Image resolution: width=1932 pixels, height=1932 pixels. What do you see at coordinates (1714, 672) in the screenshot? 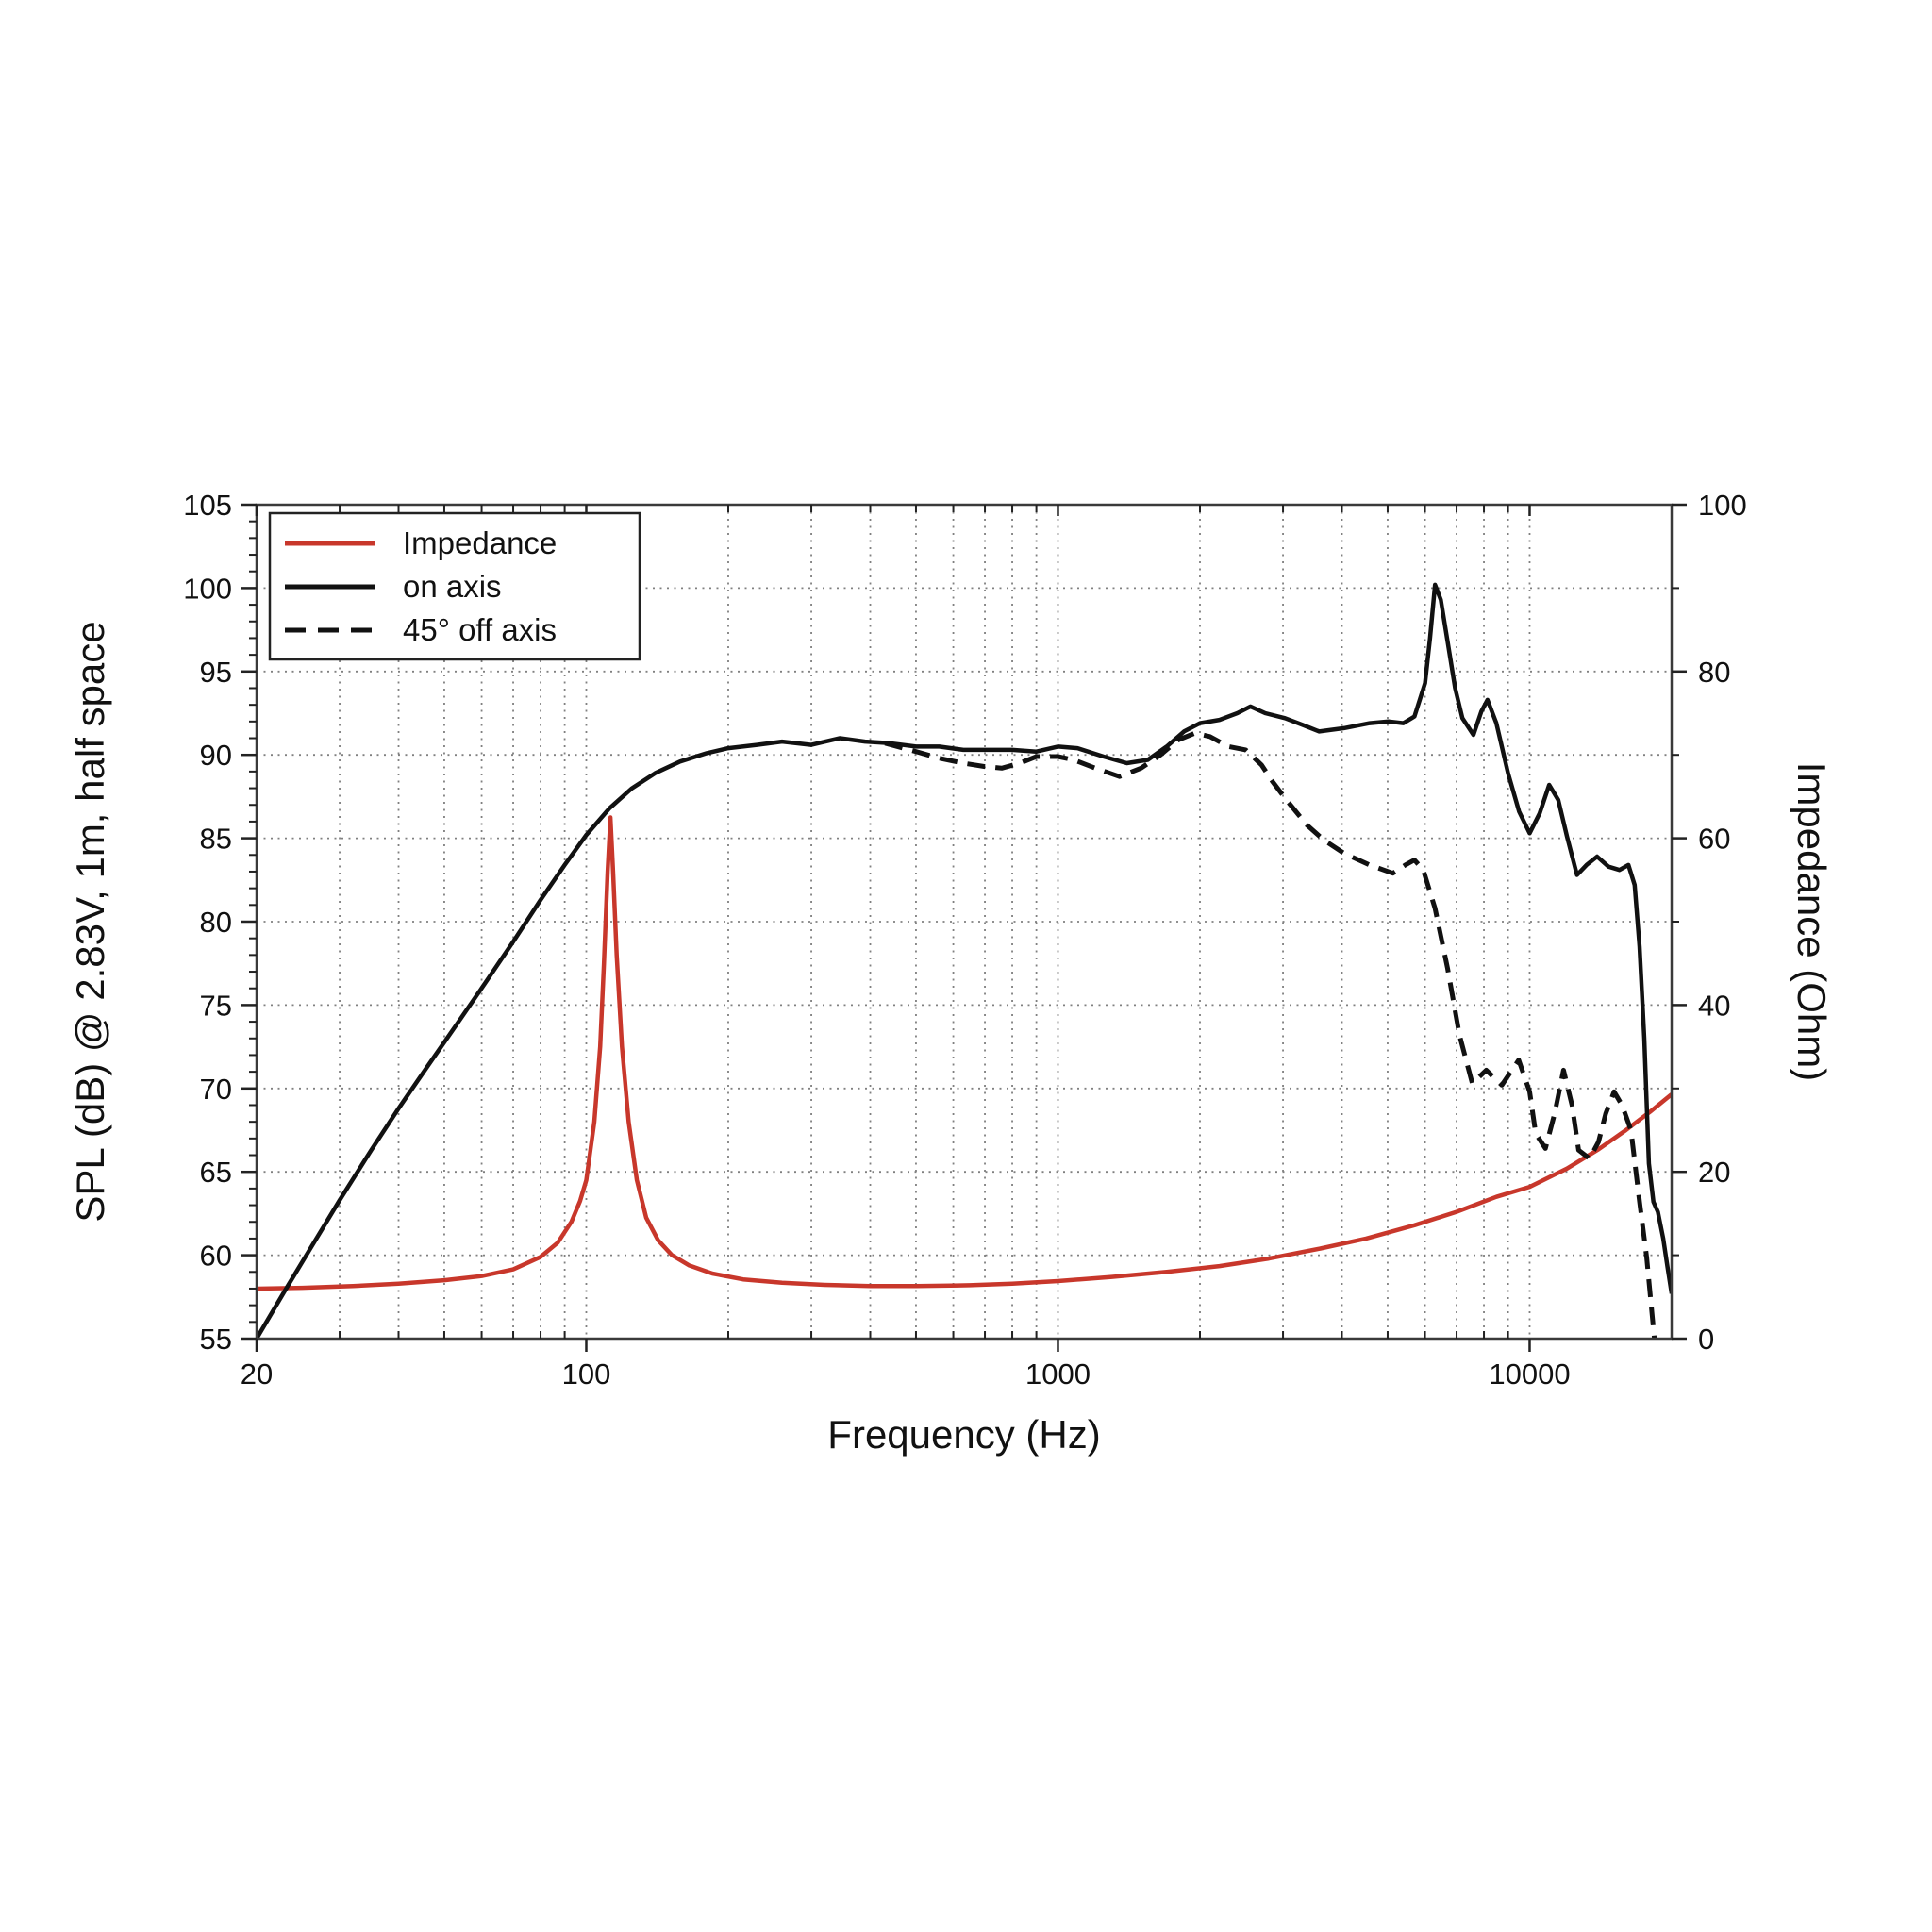
I see `y-right-tick-label-80: 80` at bounding box center [1714, 672].